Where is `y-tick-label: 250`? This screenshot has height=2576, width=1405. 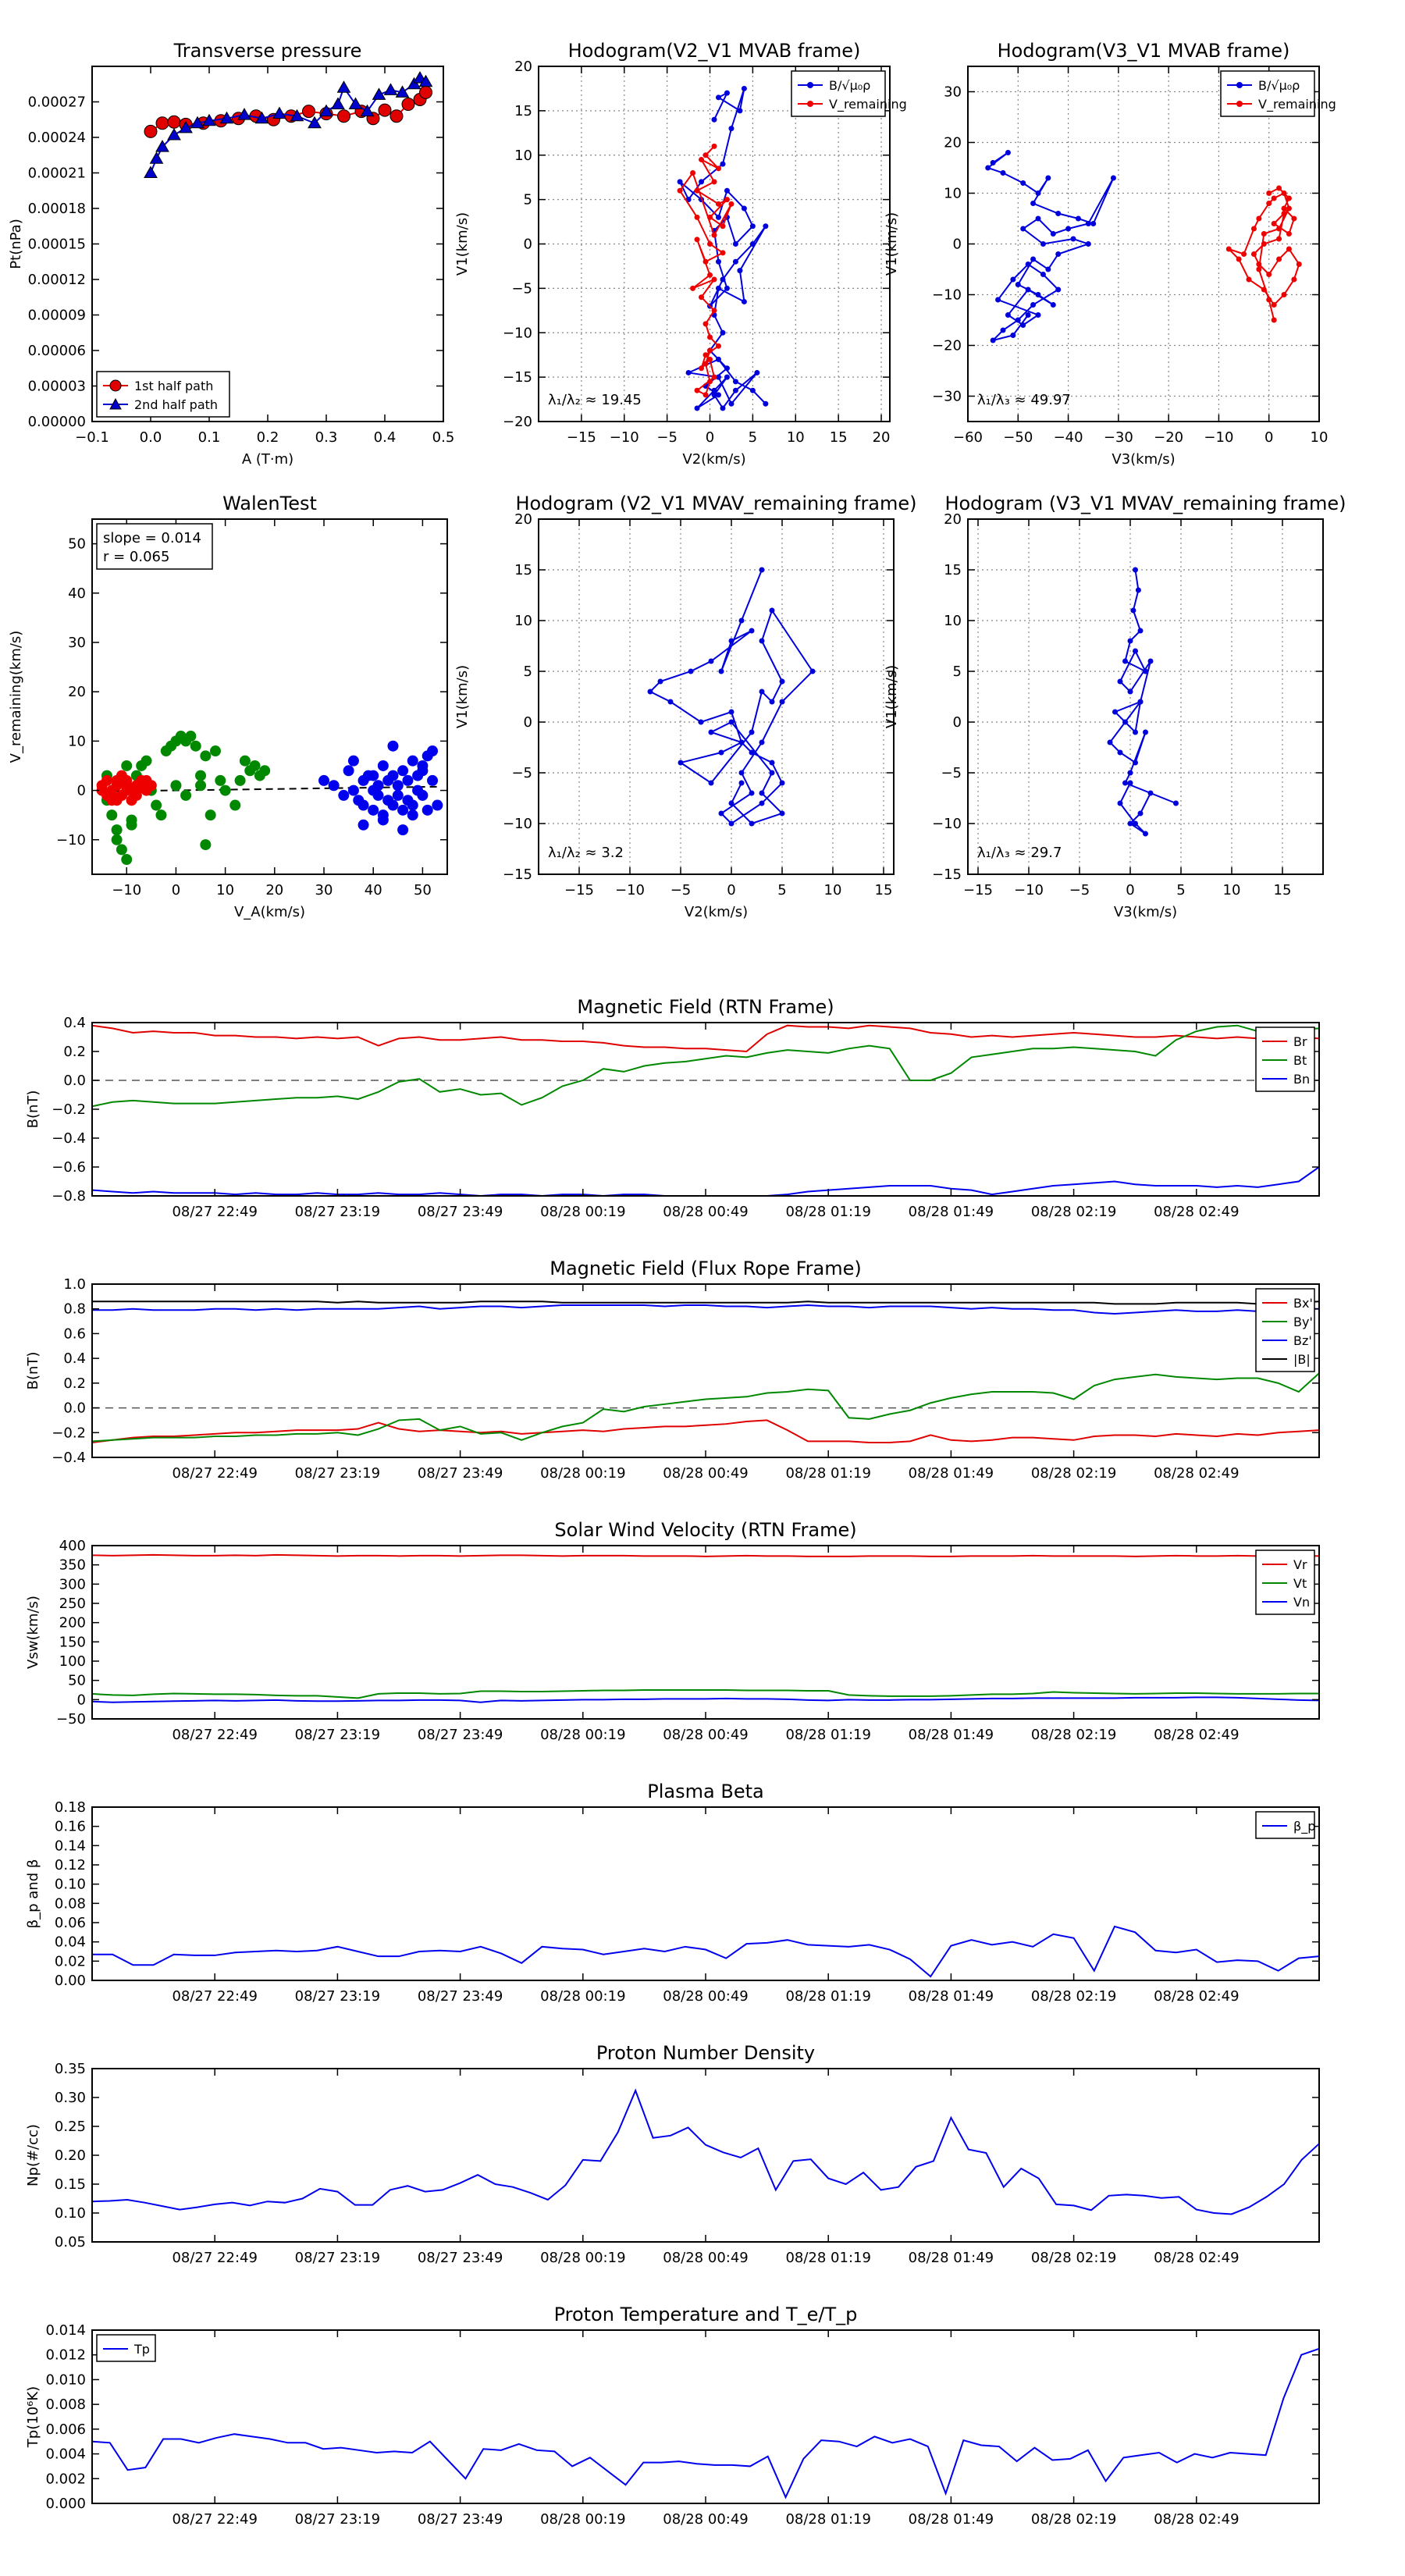 y-tick-label: 250 is located at coordinates (72, 1604).